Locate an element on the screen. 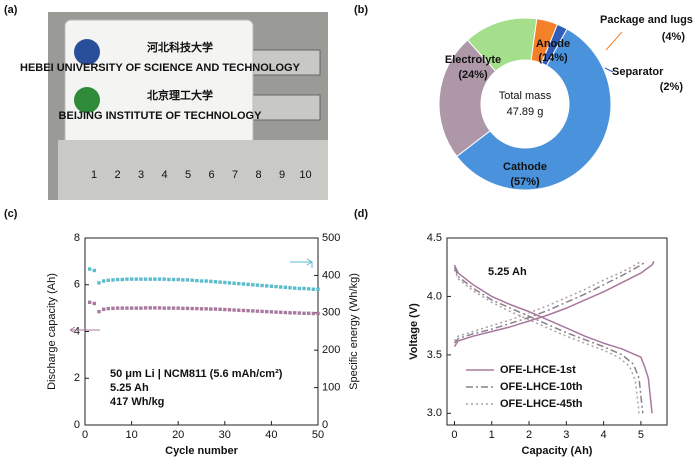  x-tick-label: 4 is located at coordinates (604, 435).